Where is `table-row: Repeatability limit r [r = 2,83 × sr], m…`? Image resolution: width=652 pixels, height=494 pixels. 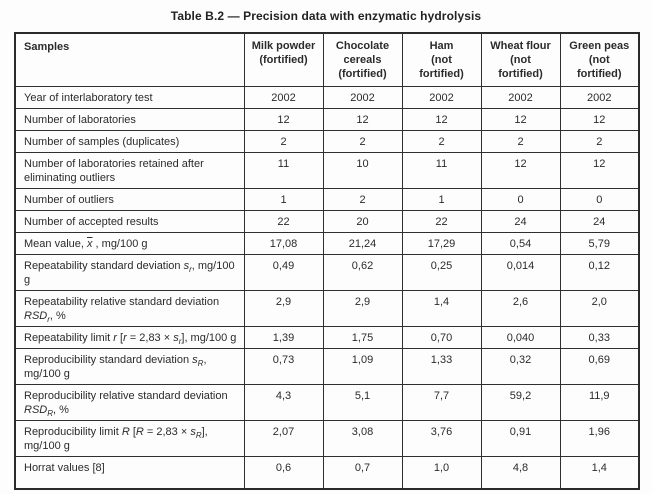 table-row: Repeatability limit r [r = 2,83 × sr], m… is located at coordinates (327, 337).